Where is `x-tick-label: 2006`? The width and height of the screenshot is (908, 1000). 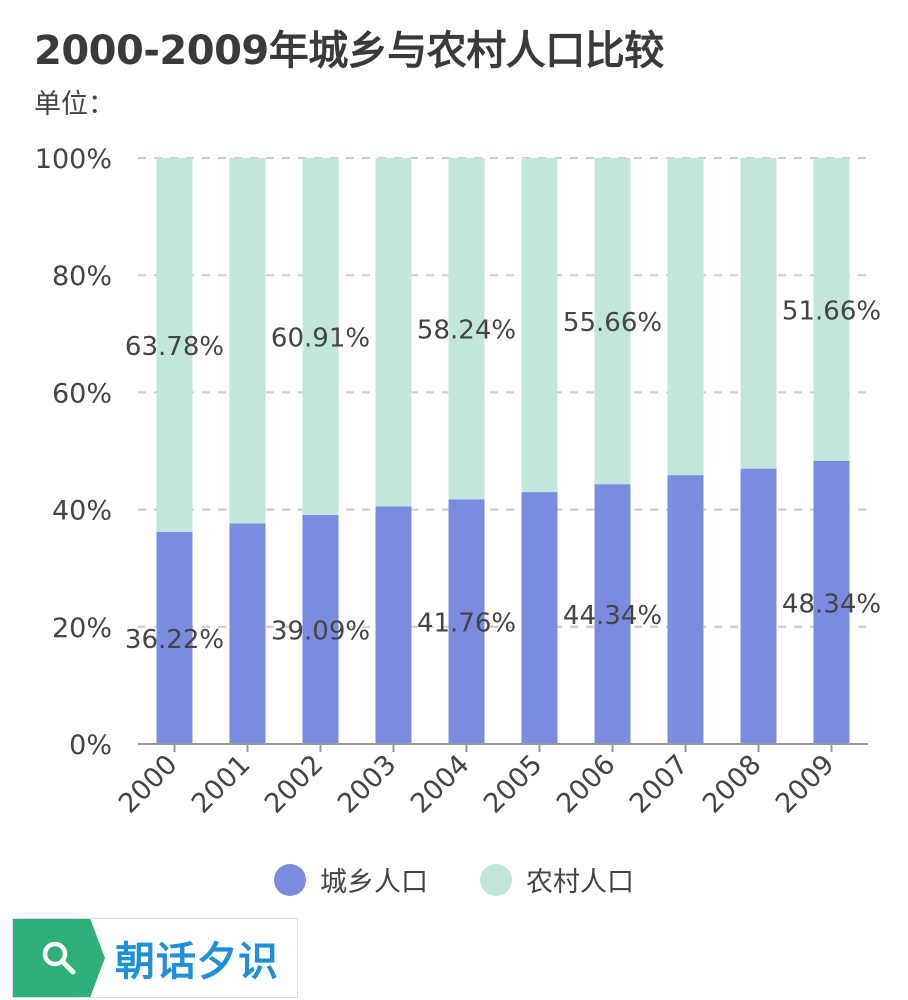 x-tick-label: 2006 is located at coordinates (586, 784).